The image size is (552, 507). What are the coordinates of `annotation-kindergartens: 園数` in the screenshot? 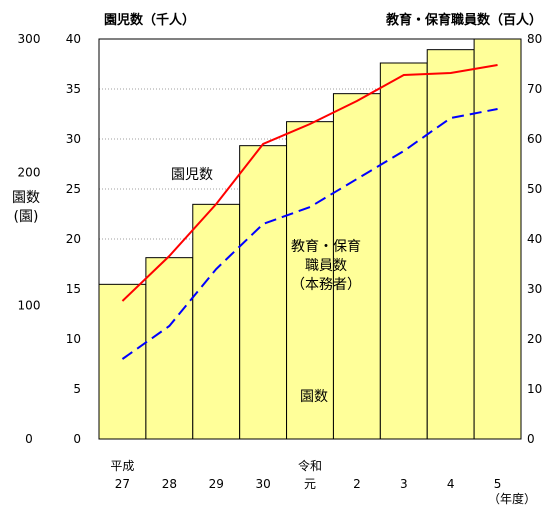 It's located at (314, 397).